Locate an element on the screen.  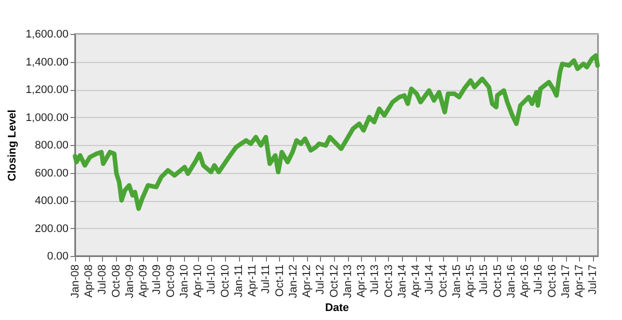
x-tick-label: Apr-11 is located at coordinates (252, 280).